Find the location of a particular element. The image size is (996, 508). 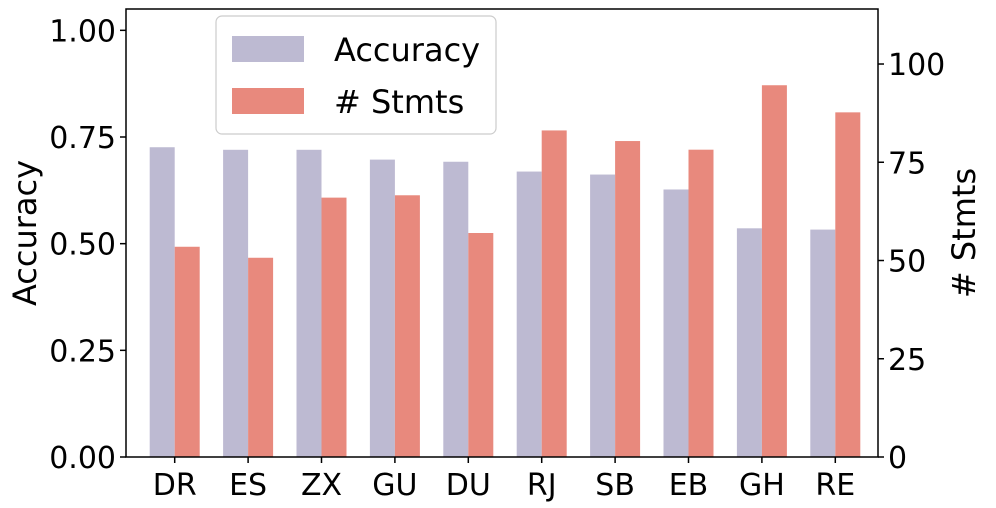

legend-label-stmts: # Stmts is located at coordinates (399, 102).